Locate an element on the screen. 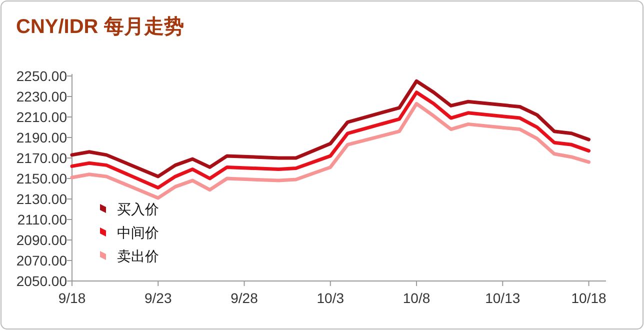 This screenshot has width=644, height=330. y-tick-label: 2110.00 is located at coordinates (42, 220).